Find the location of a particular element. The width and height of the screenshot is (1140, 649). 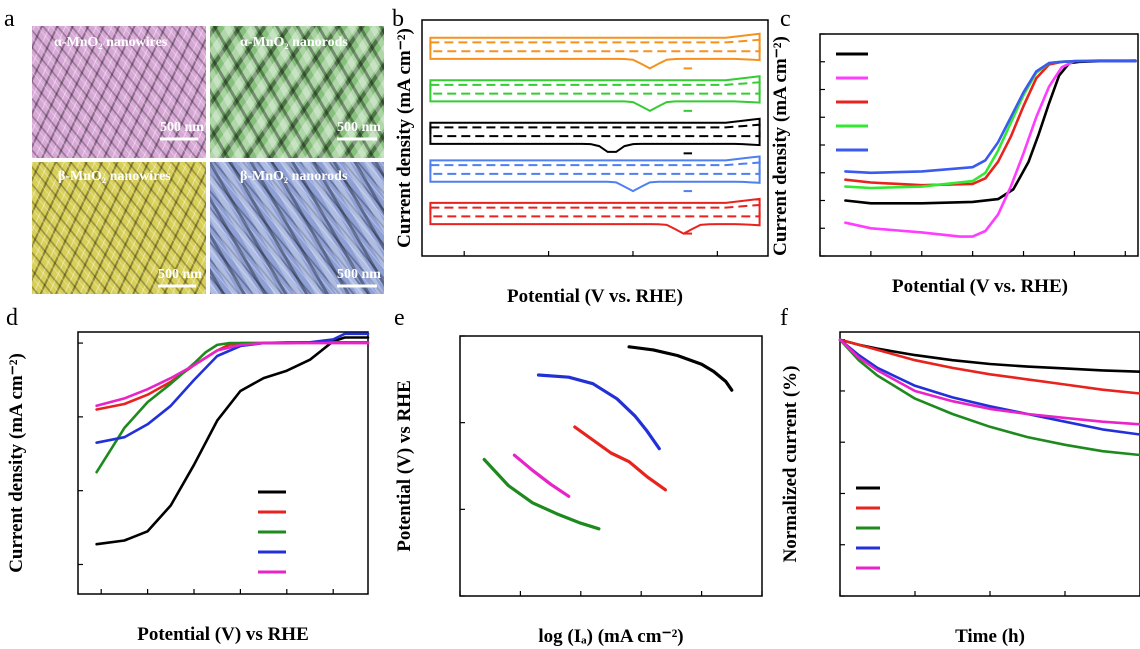

cv-solid-20-wt-pt-c is located at coordinates (595, 216).